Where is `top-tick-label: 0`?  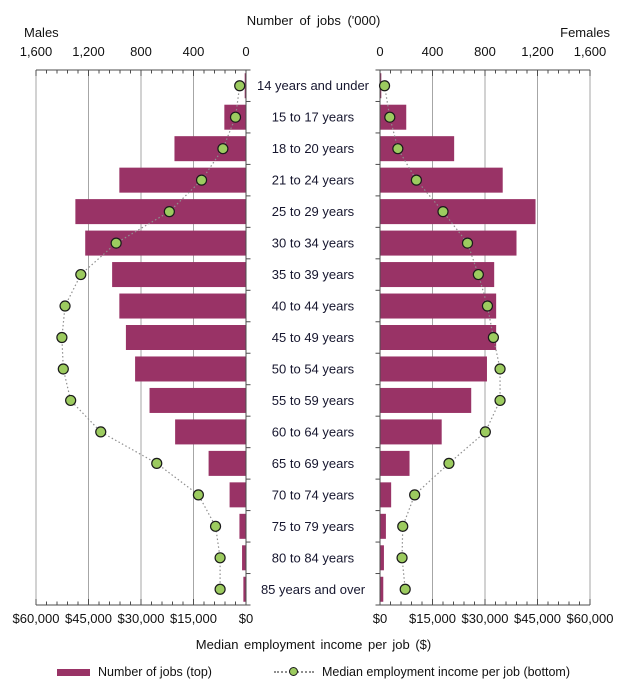
top-tick-label: 0 is located at coordinates (379, 51).